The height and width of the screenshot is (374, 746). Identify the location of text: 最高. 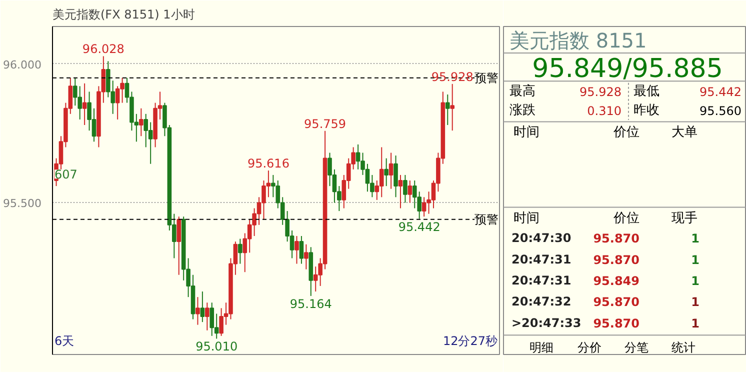
(523, 91).